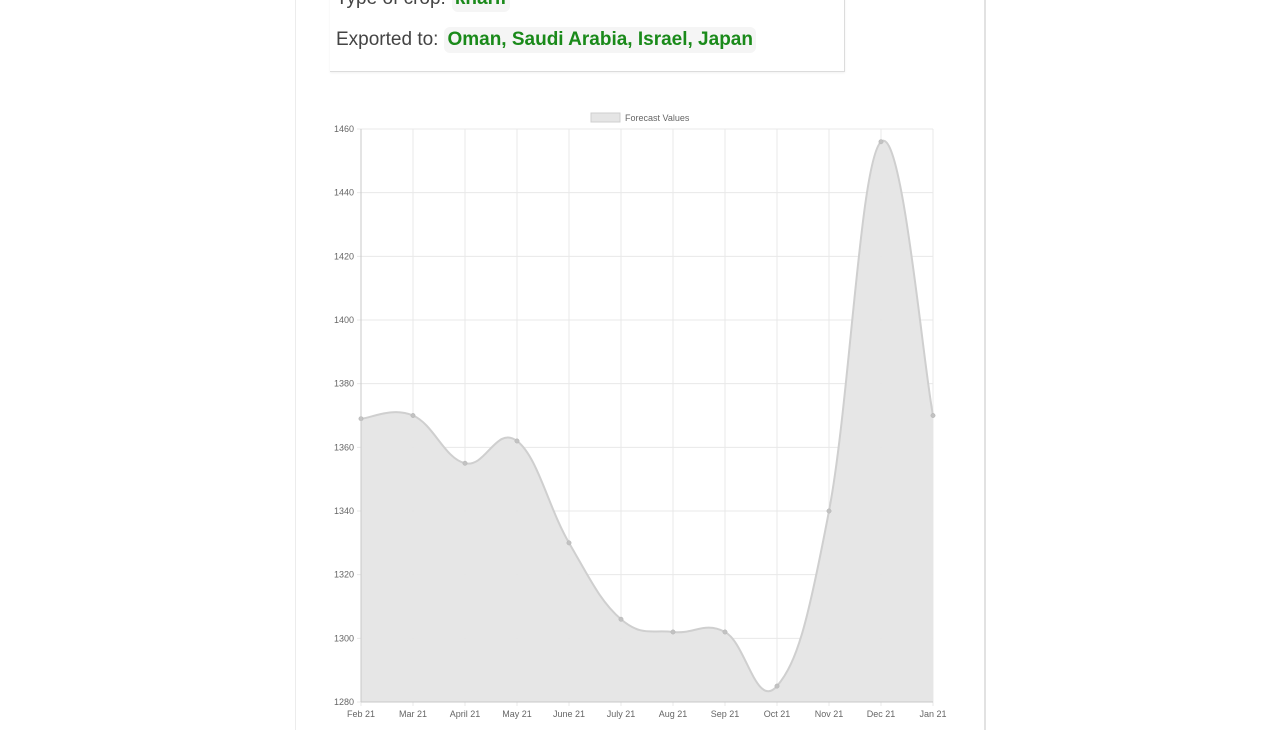 This screenshot has width=1280, height=730. Describe the element at coordinates (344, 129) in the screenshot. I see `y-tick-label: 1460` at that location.